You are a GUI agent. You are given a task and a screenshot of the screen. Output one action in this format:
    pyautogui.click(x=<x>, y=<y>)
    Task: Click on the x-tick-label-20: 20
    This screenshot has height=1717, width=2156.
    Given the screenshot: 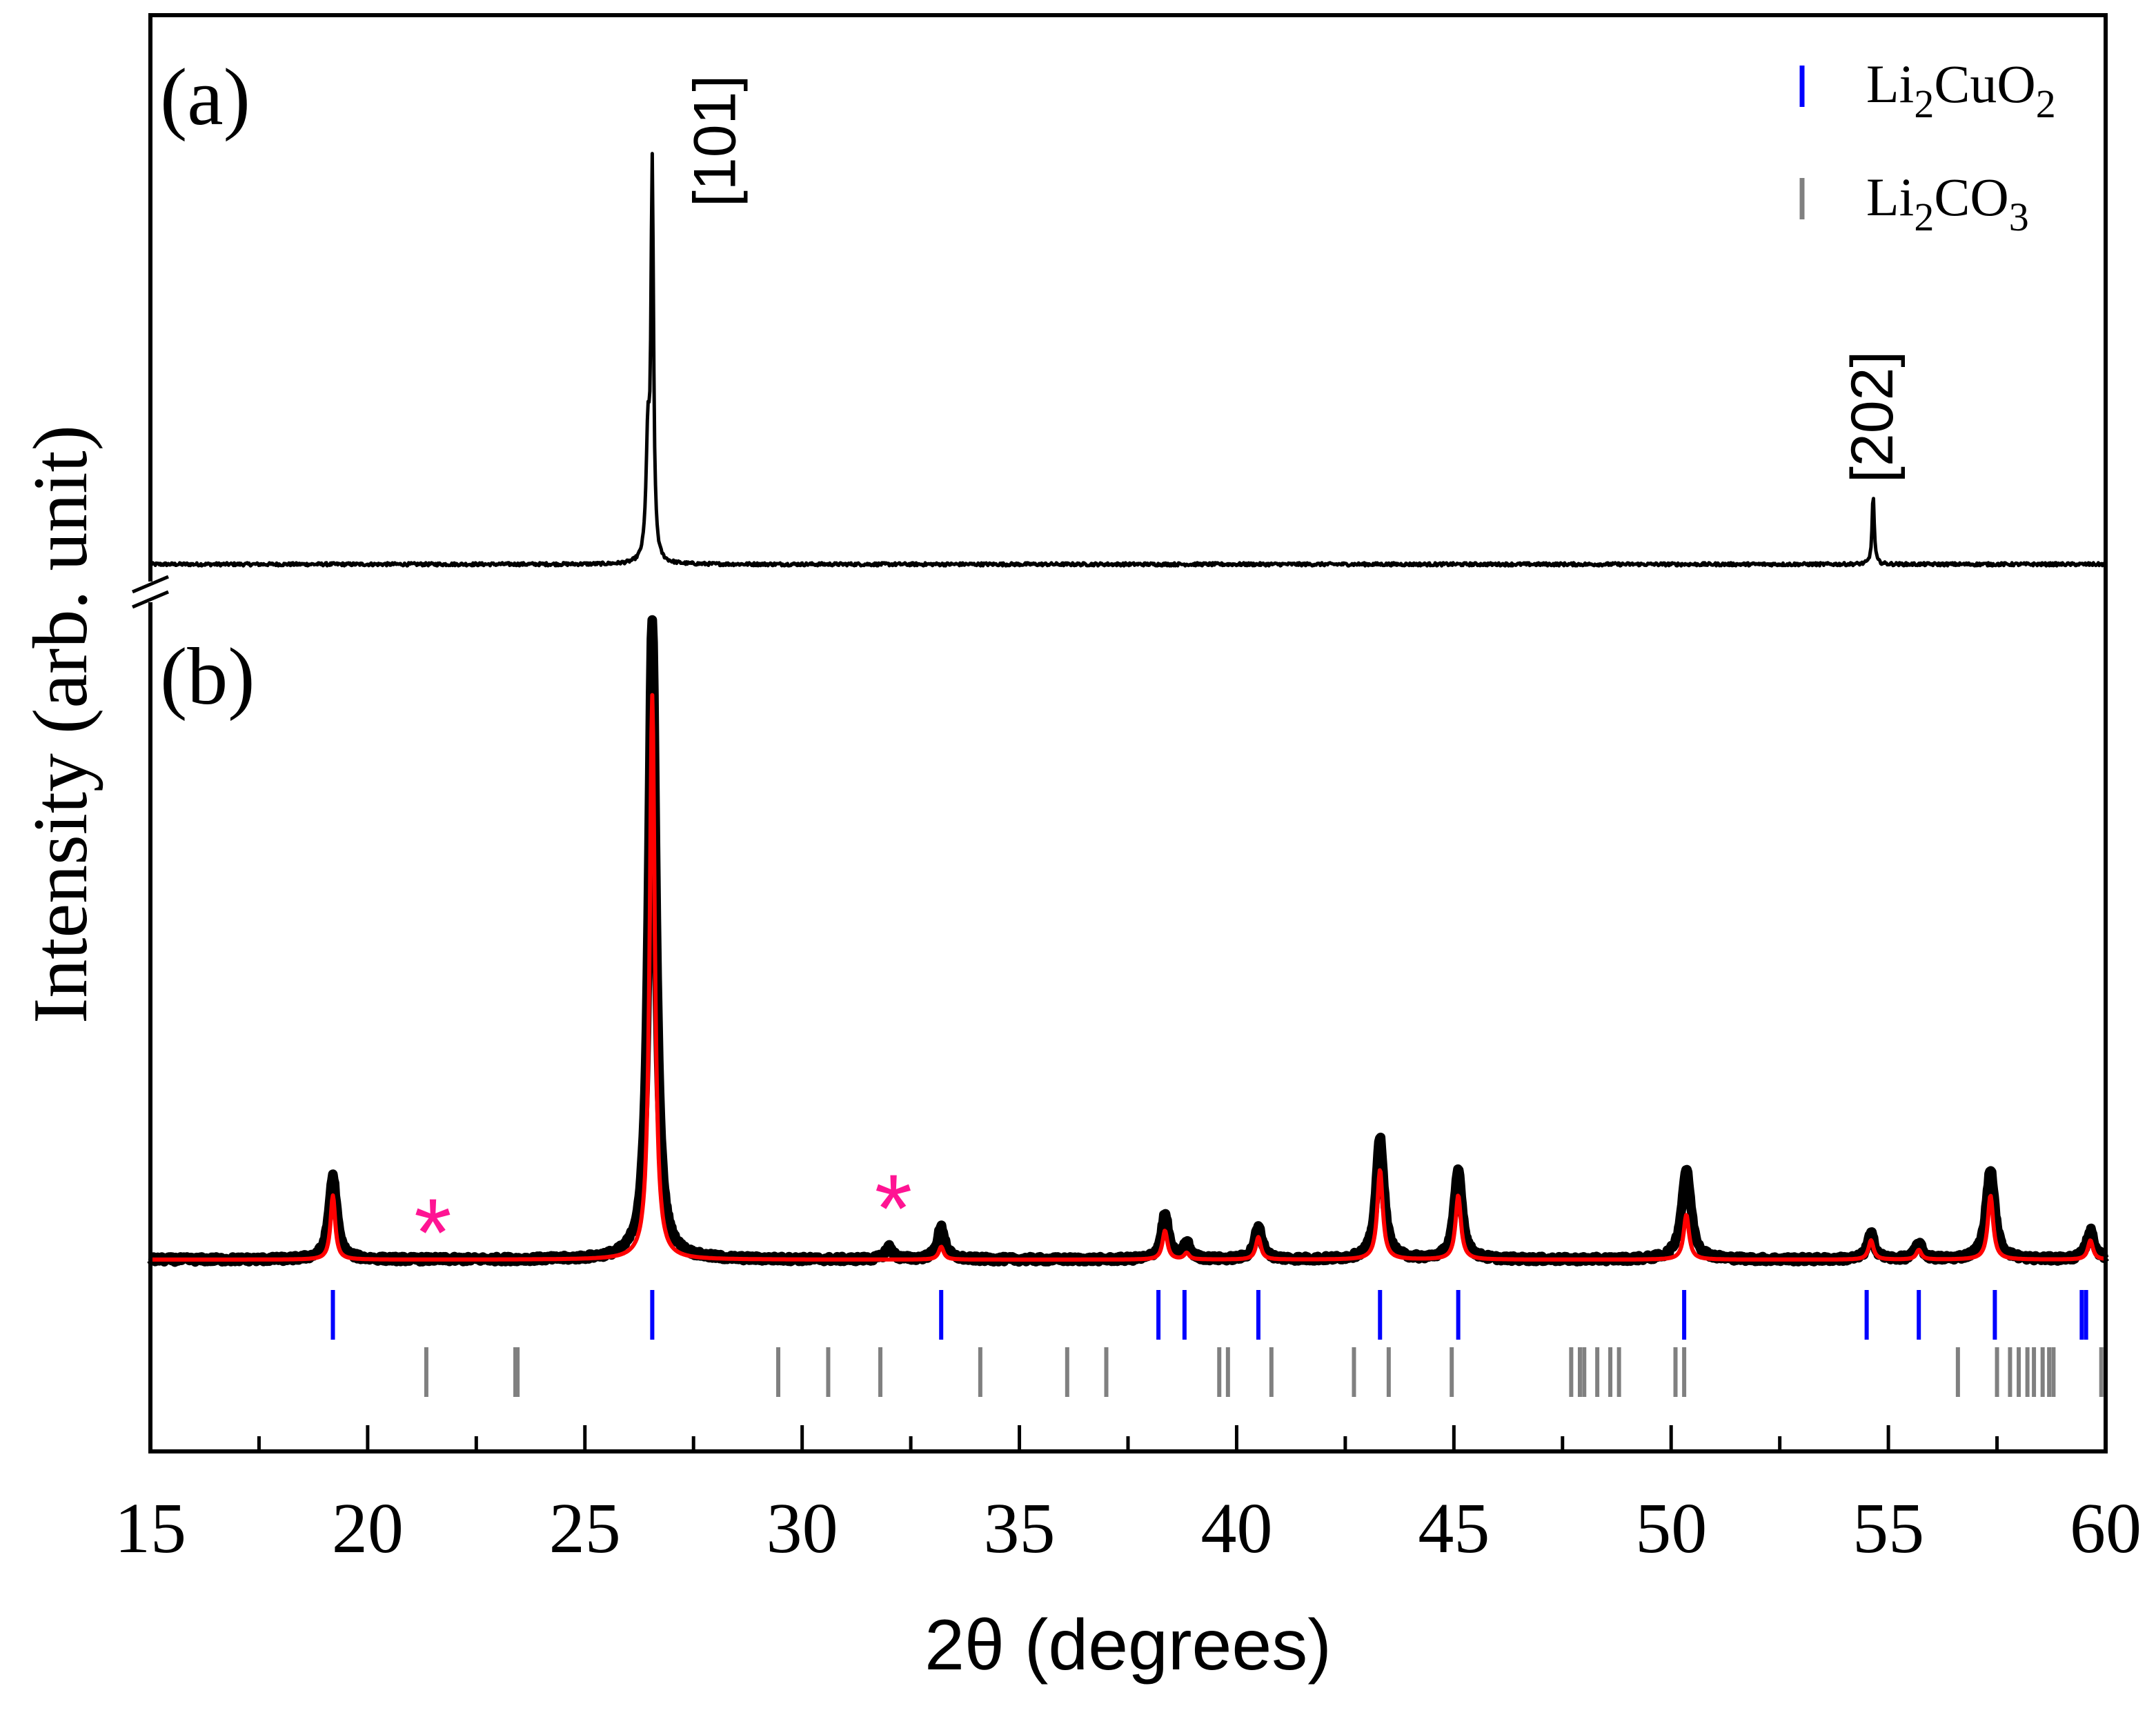 What is the action you would take?
    pyautogui.click(x=368, y=1529)
    